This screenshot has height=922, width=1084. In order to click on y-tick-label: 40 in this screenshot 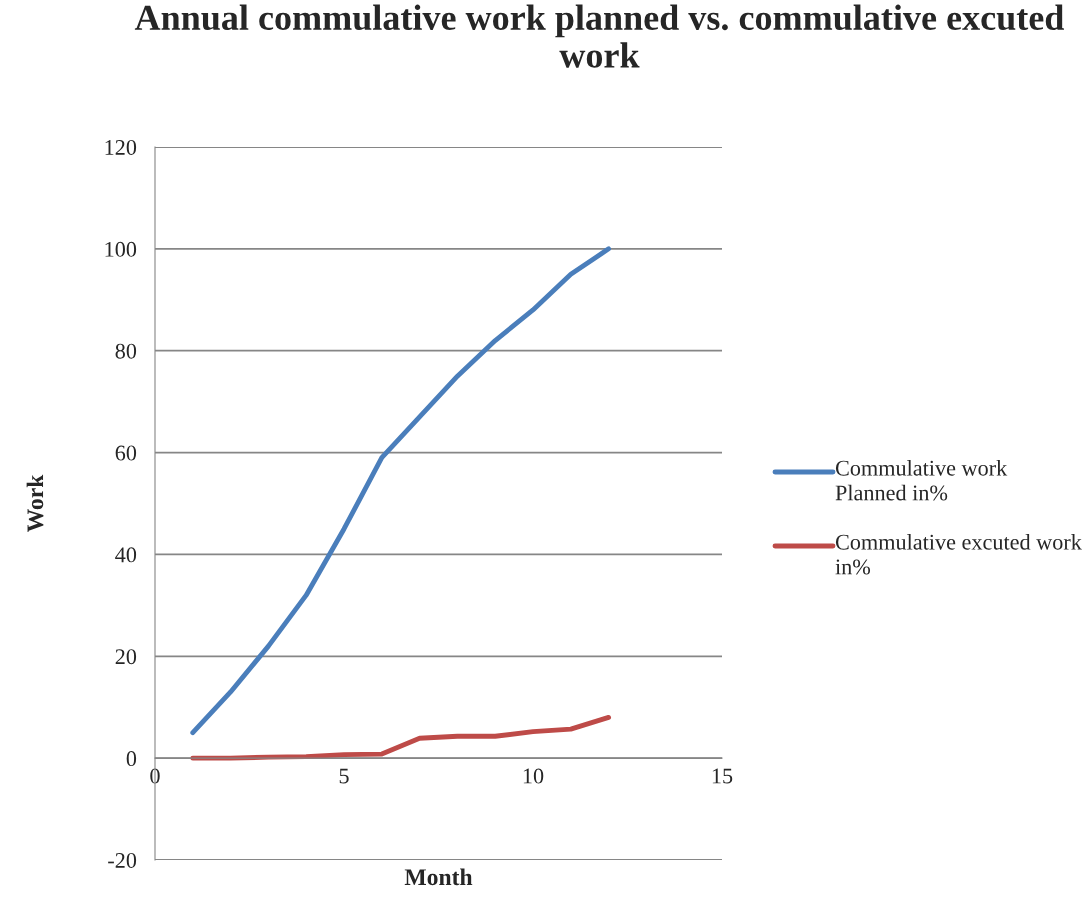, I will do `click(126, 555)`.